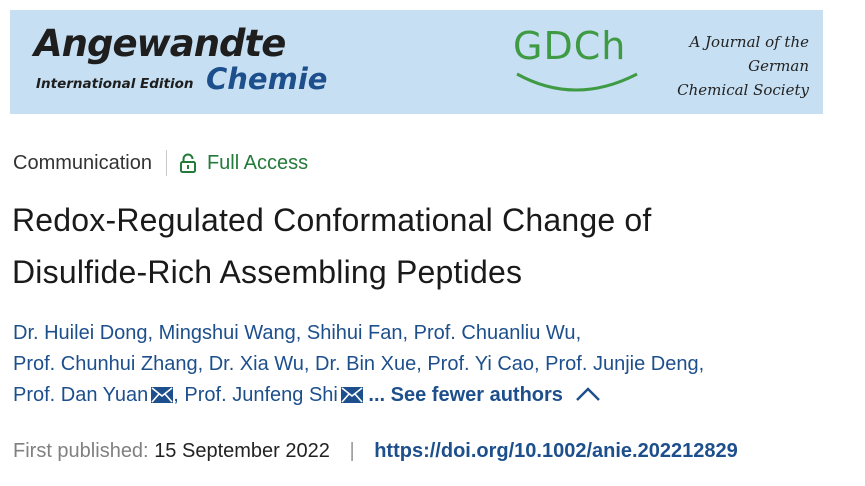  I want to click on author-link: Prof. Junjie Deng, so click(622, 364).